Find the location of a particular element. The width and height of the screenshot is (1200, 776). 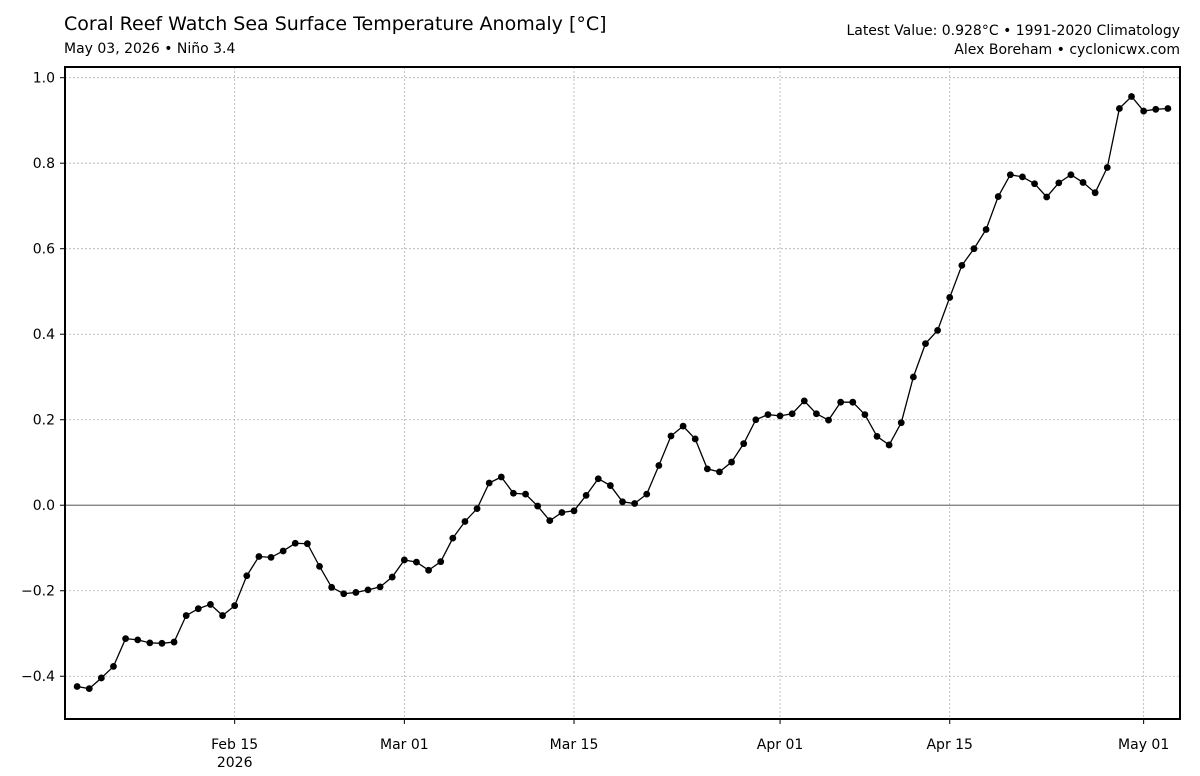

chart-subtitle: May 03, 2026 • Niño 3.4 is located at coordinates (150, 49).